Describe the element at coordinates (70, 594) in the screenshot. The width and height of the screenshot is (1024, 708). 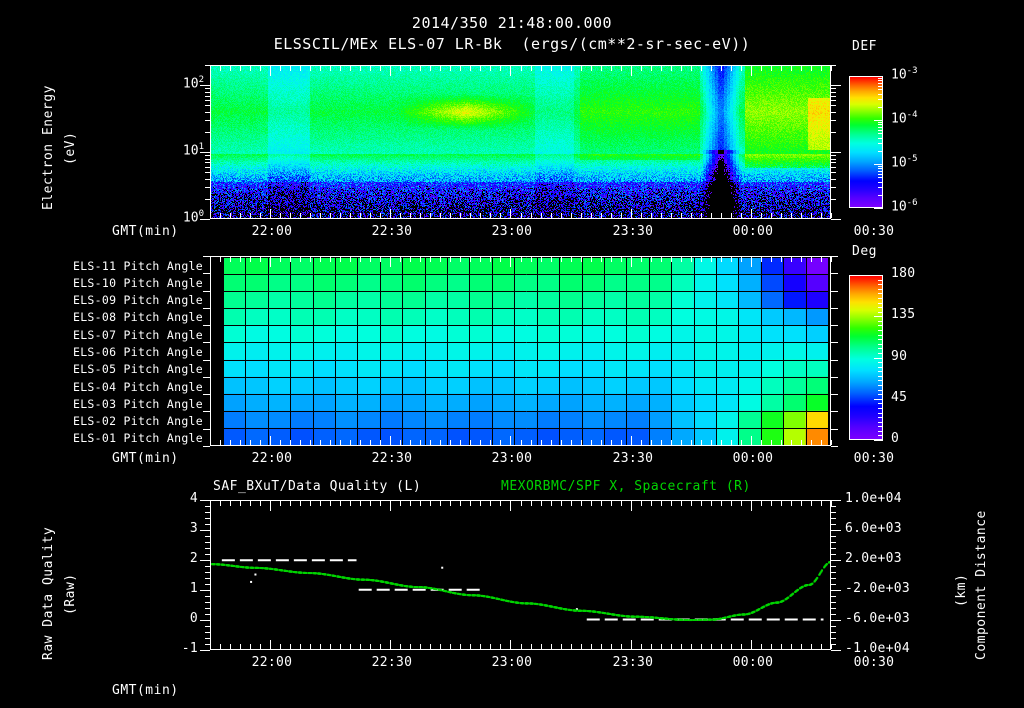
I see `panel3-ylabel-left-line2: (Raw)` at that location.